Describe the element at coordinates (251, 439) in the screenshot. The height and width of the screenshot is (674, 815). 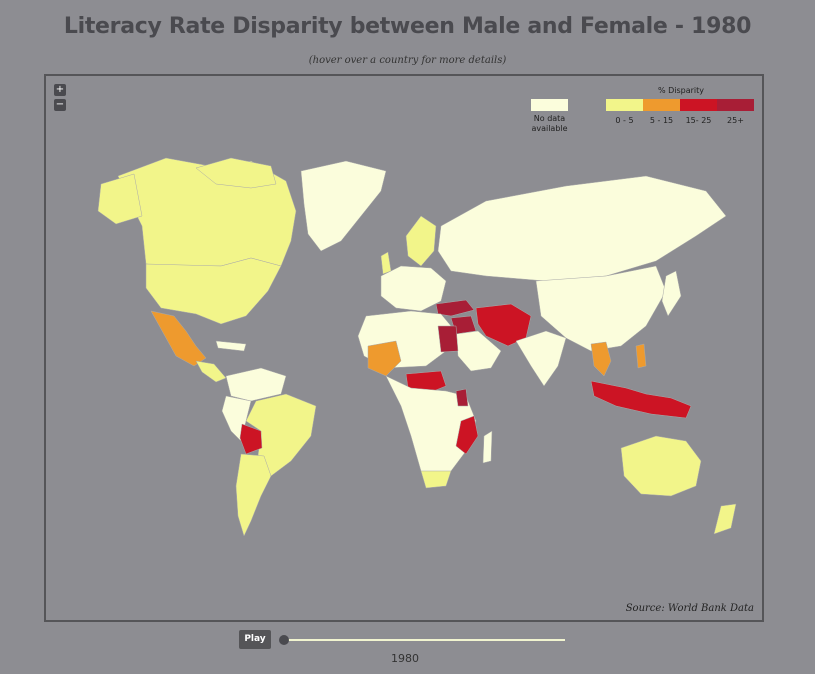
I see `country-bolivia` at that location.